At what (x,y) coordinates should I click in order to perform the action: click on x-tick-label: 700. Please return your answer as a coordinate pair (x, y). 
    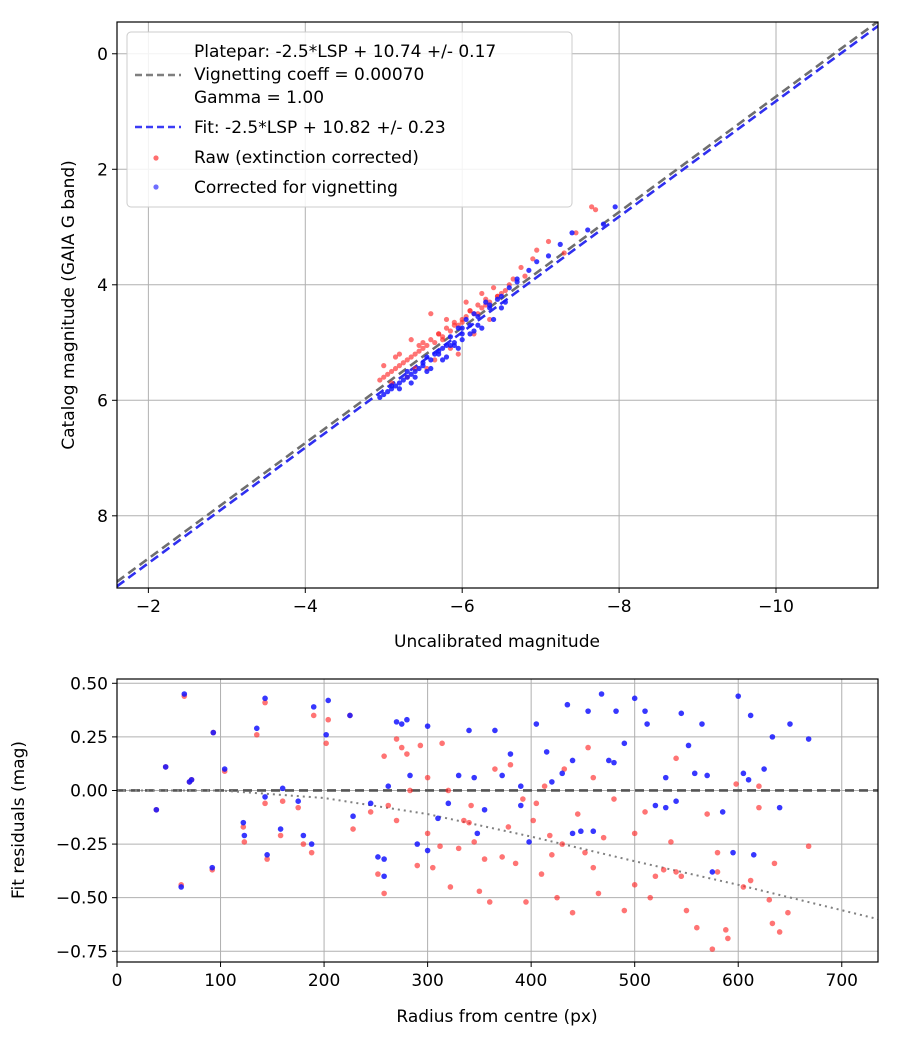
    Looking at the image, I should click on (842, 981).